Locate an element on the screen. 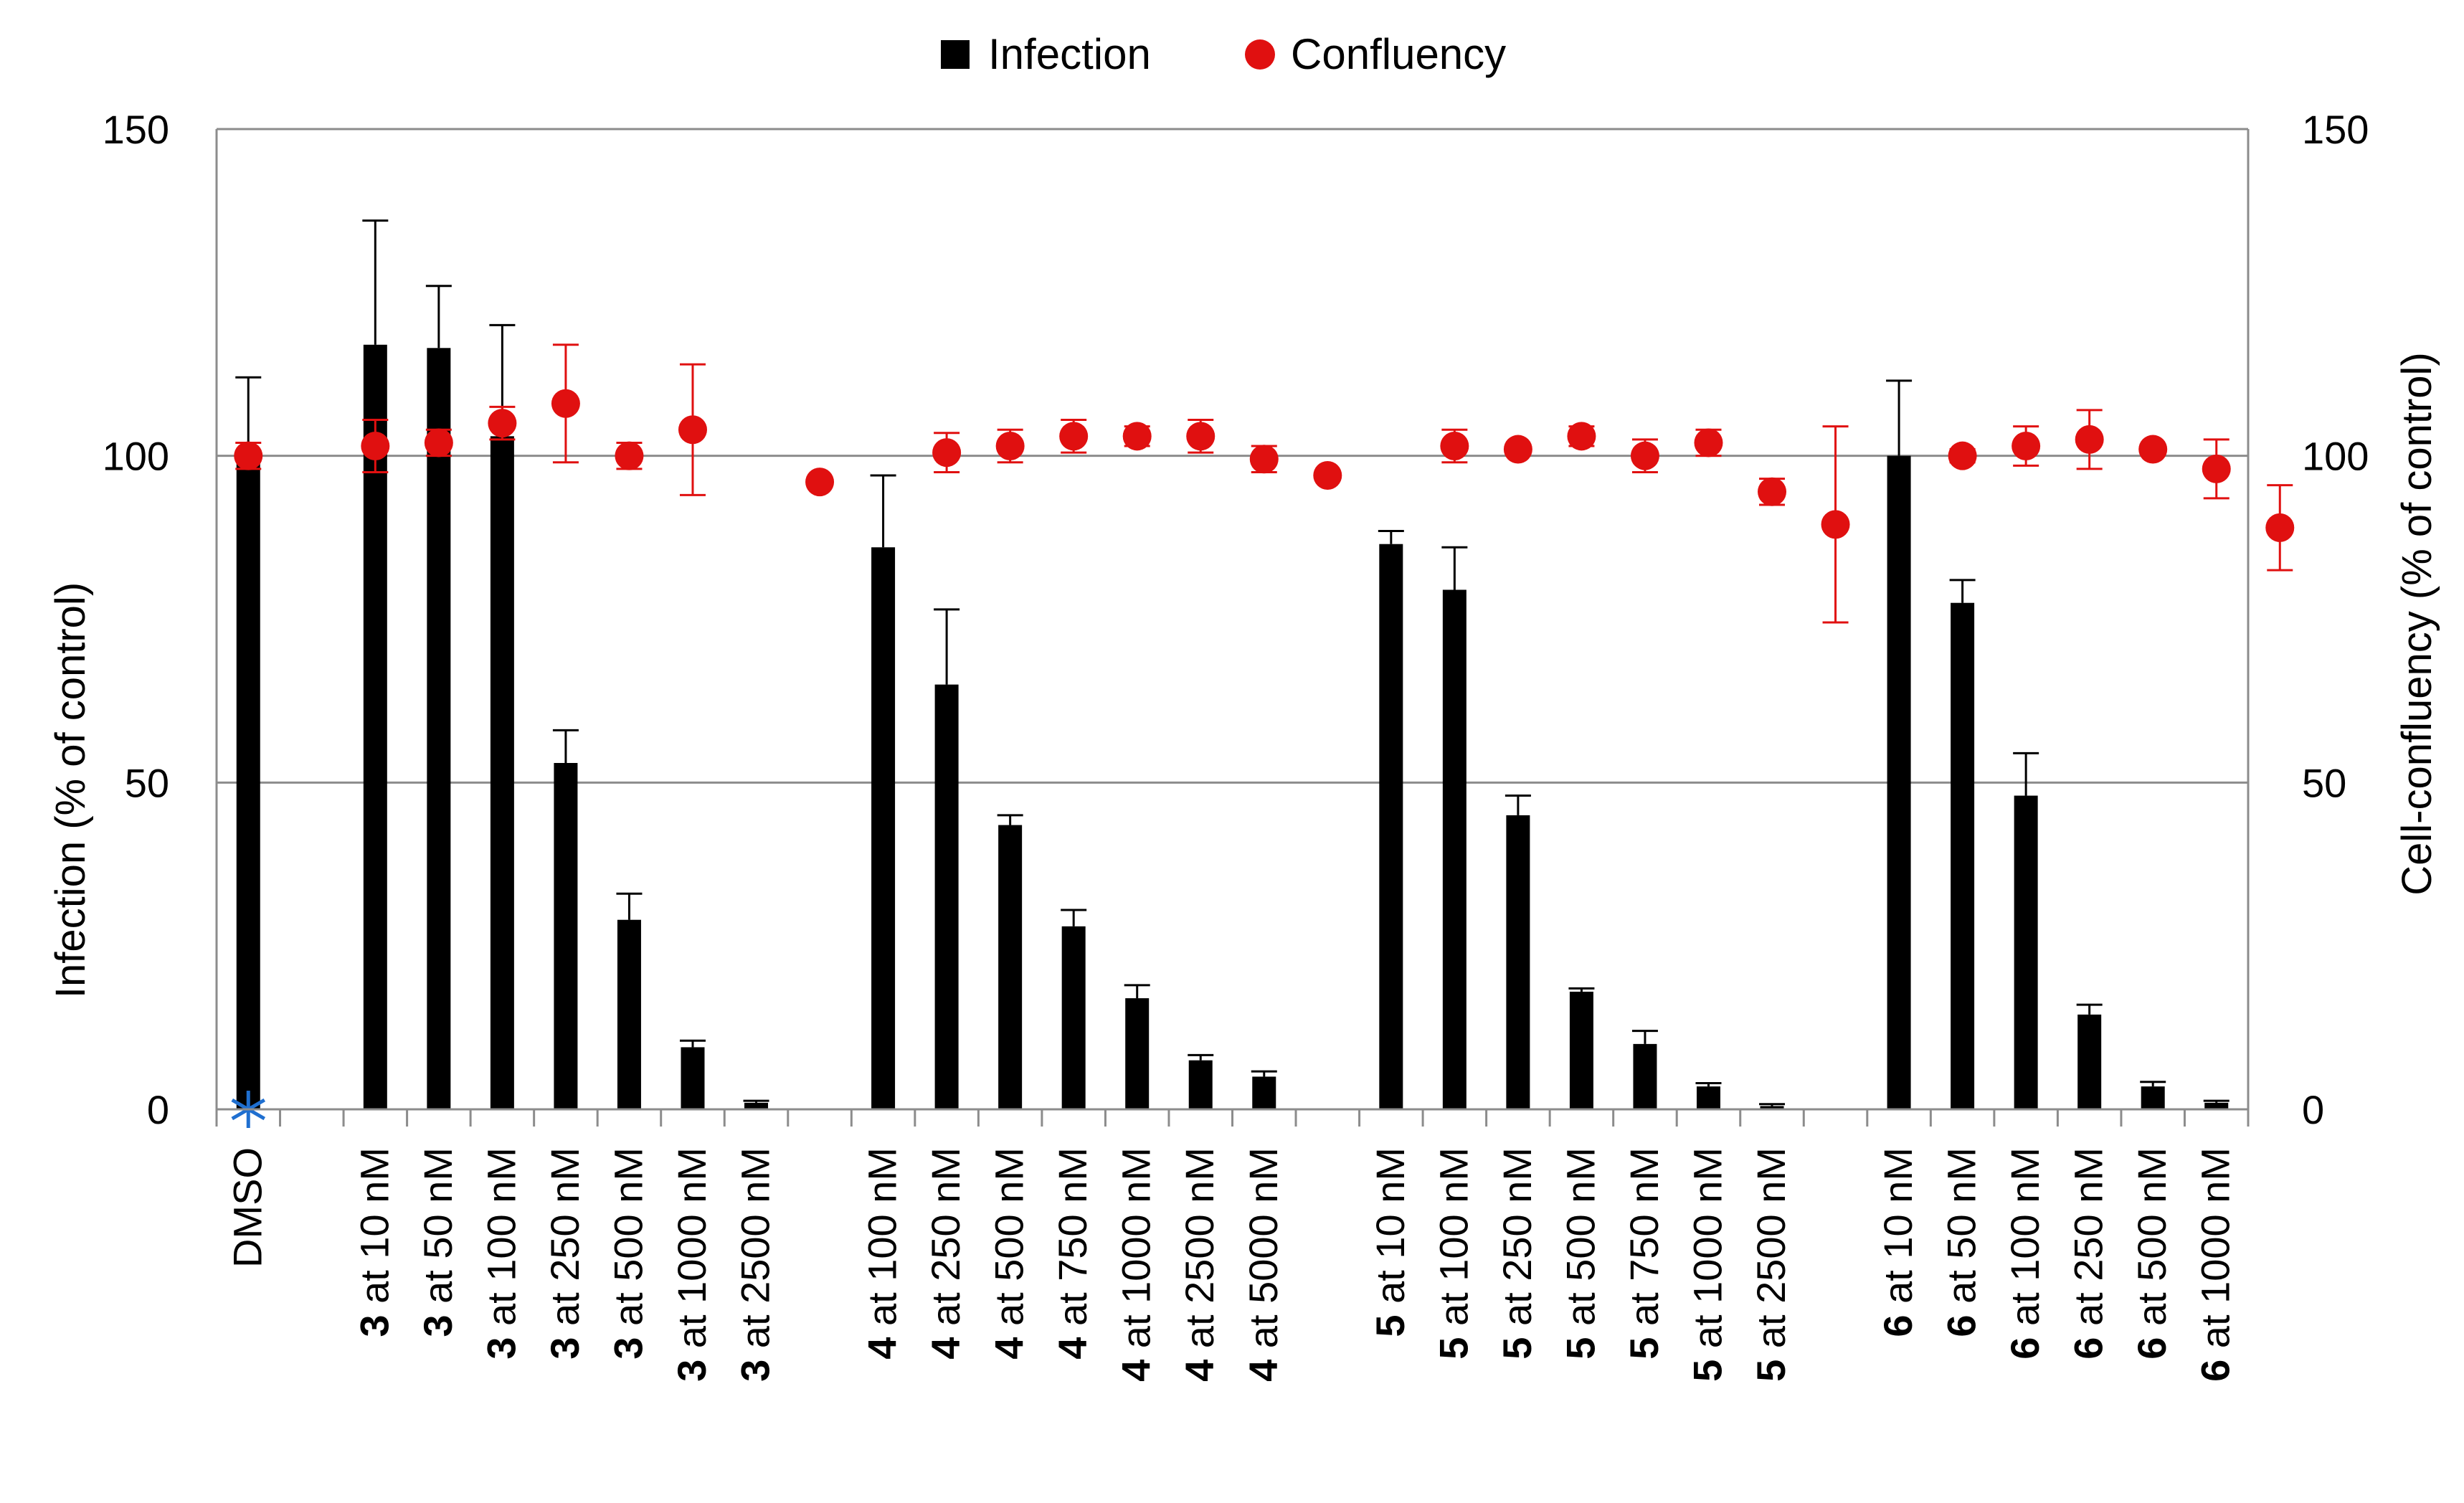  x-label: 4 at 2500 nM is located at coordinates (1199, 1264).